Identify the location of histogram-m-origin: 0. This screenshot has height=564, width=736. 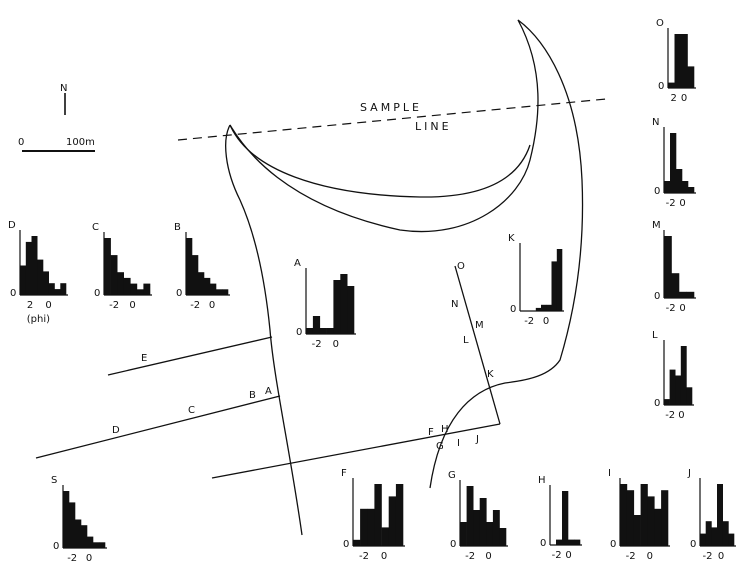
(657, 296).